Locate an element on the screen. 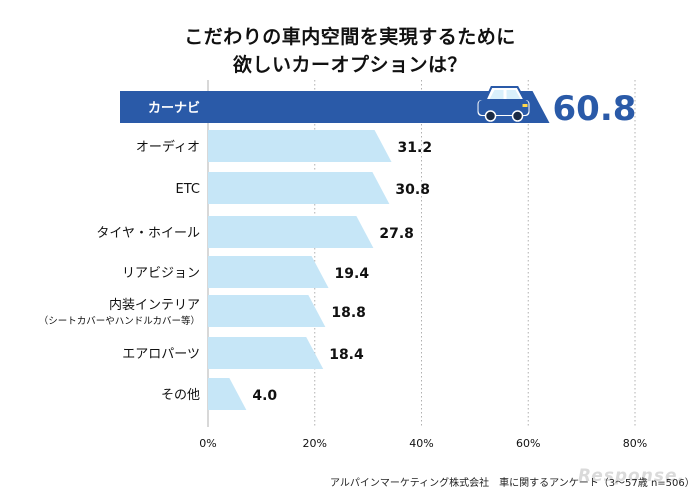  data-label: 30.8 is located at coordinates (412, 190).